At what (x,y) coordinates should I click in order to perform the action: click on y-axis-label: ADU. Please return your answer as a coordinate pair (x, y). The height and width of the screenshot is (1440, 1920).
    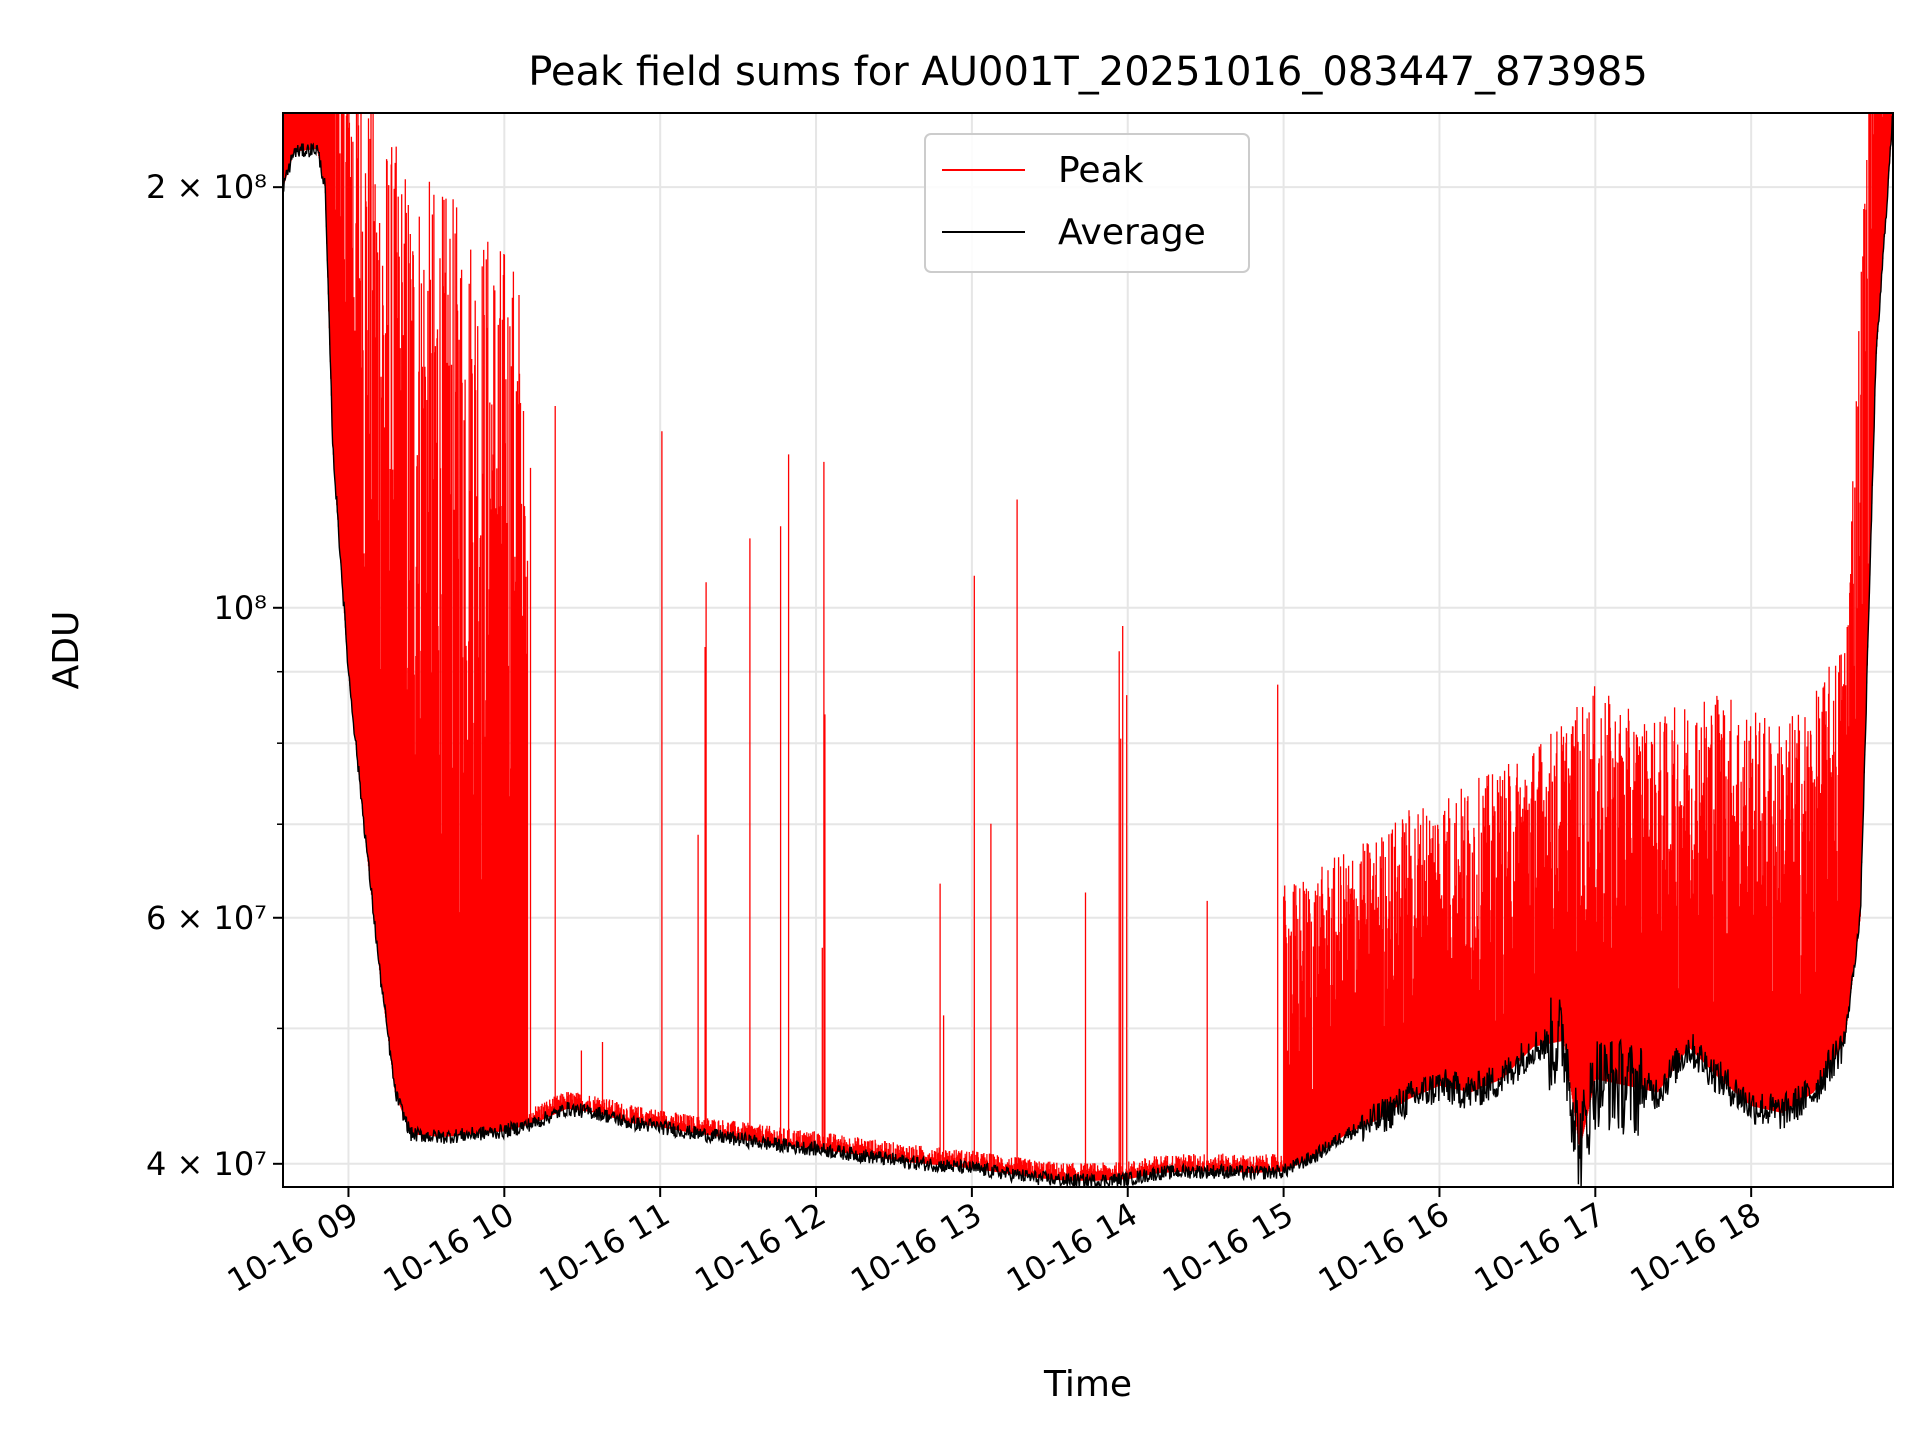
    Looking at the image, I should click on (66, 650).